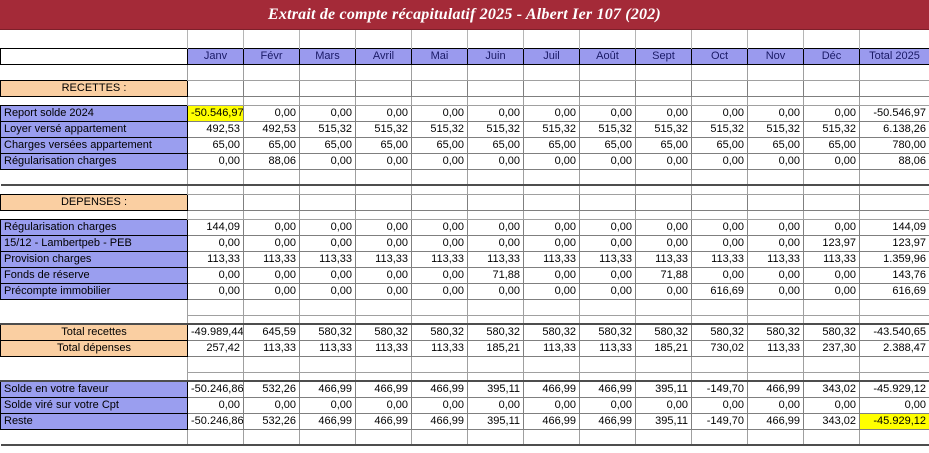  I want to click on value-cell: -50.546,97, so click(215, 113).